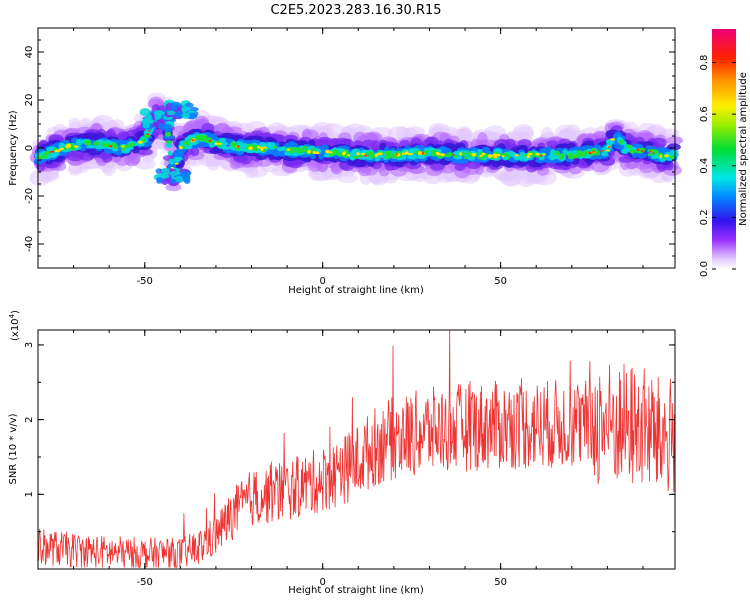 Image resolution: width=750 pixels, height=600 pixels. I want to click on colorbar-ticks: 0.0 0.2 0.4 0.6 0.8, so click(717, 166).